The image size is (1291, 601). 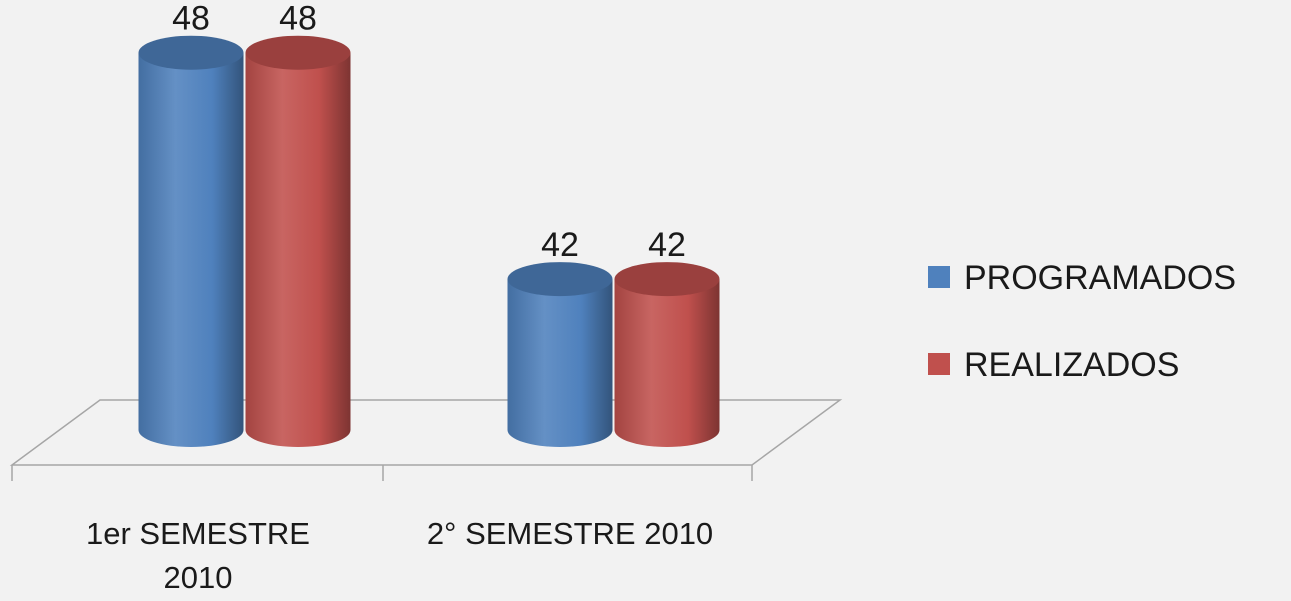 I want to click on floor, so click(x=426, y=432).